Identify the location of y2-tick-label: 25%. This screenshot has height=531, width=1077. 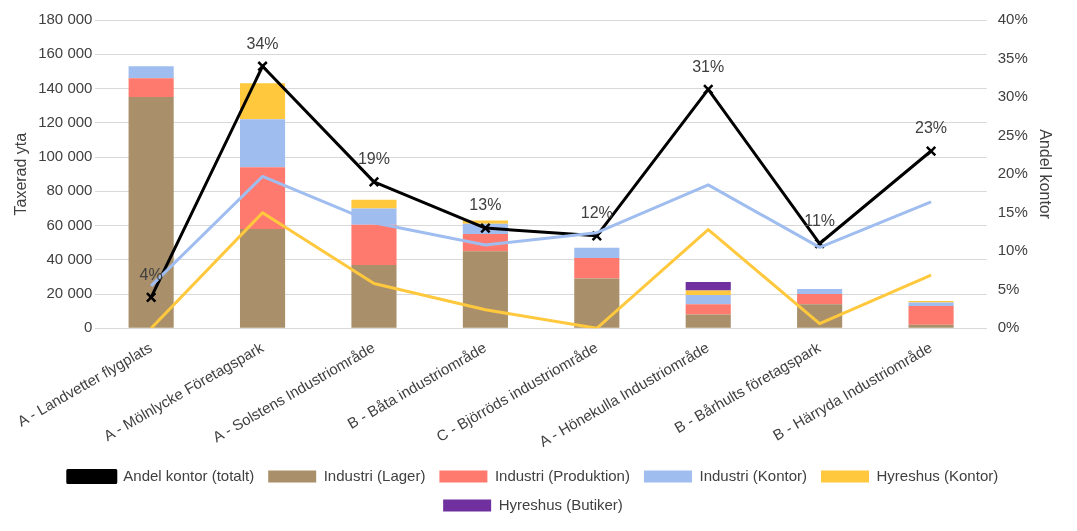
(1012, 134).